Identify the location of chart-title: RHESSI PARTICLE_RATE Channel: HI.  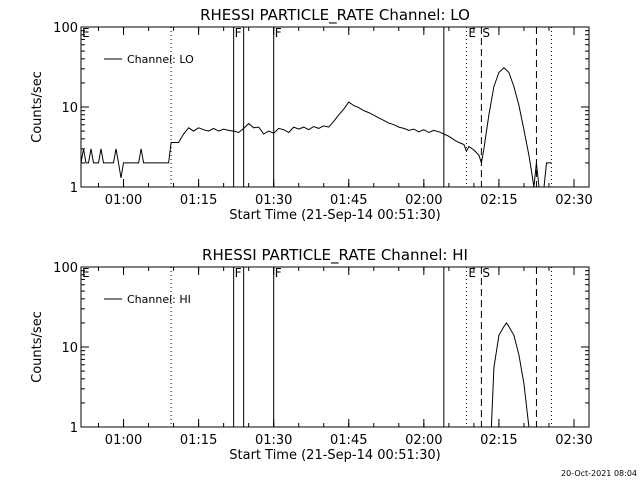
(335, 255).